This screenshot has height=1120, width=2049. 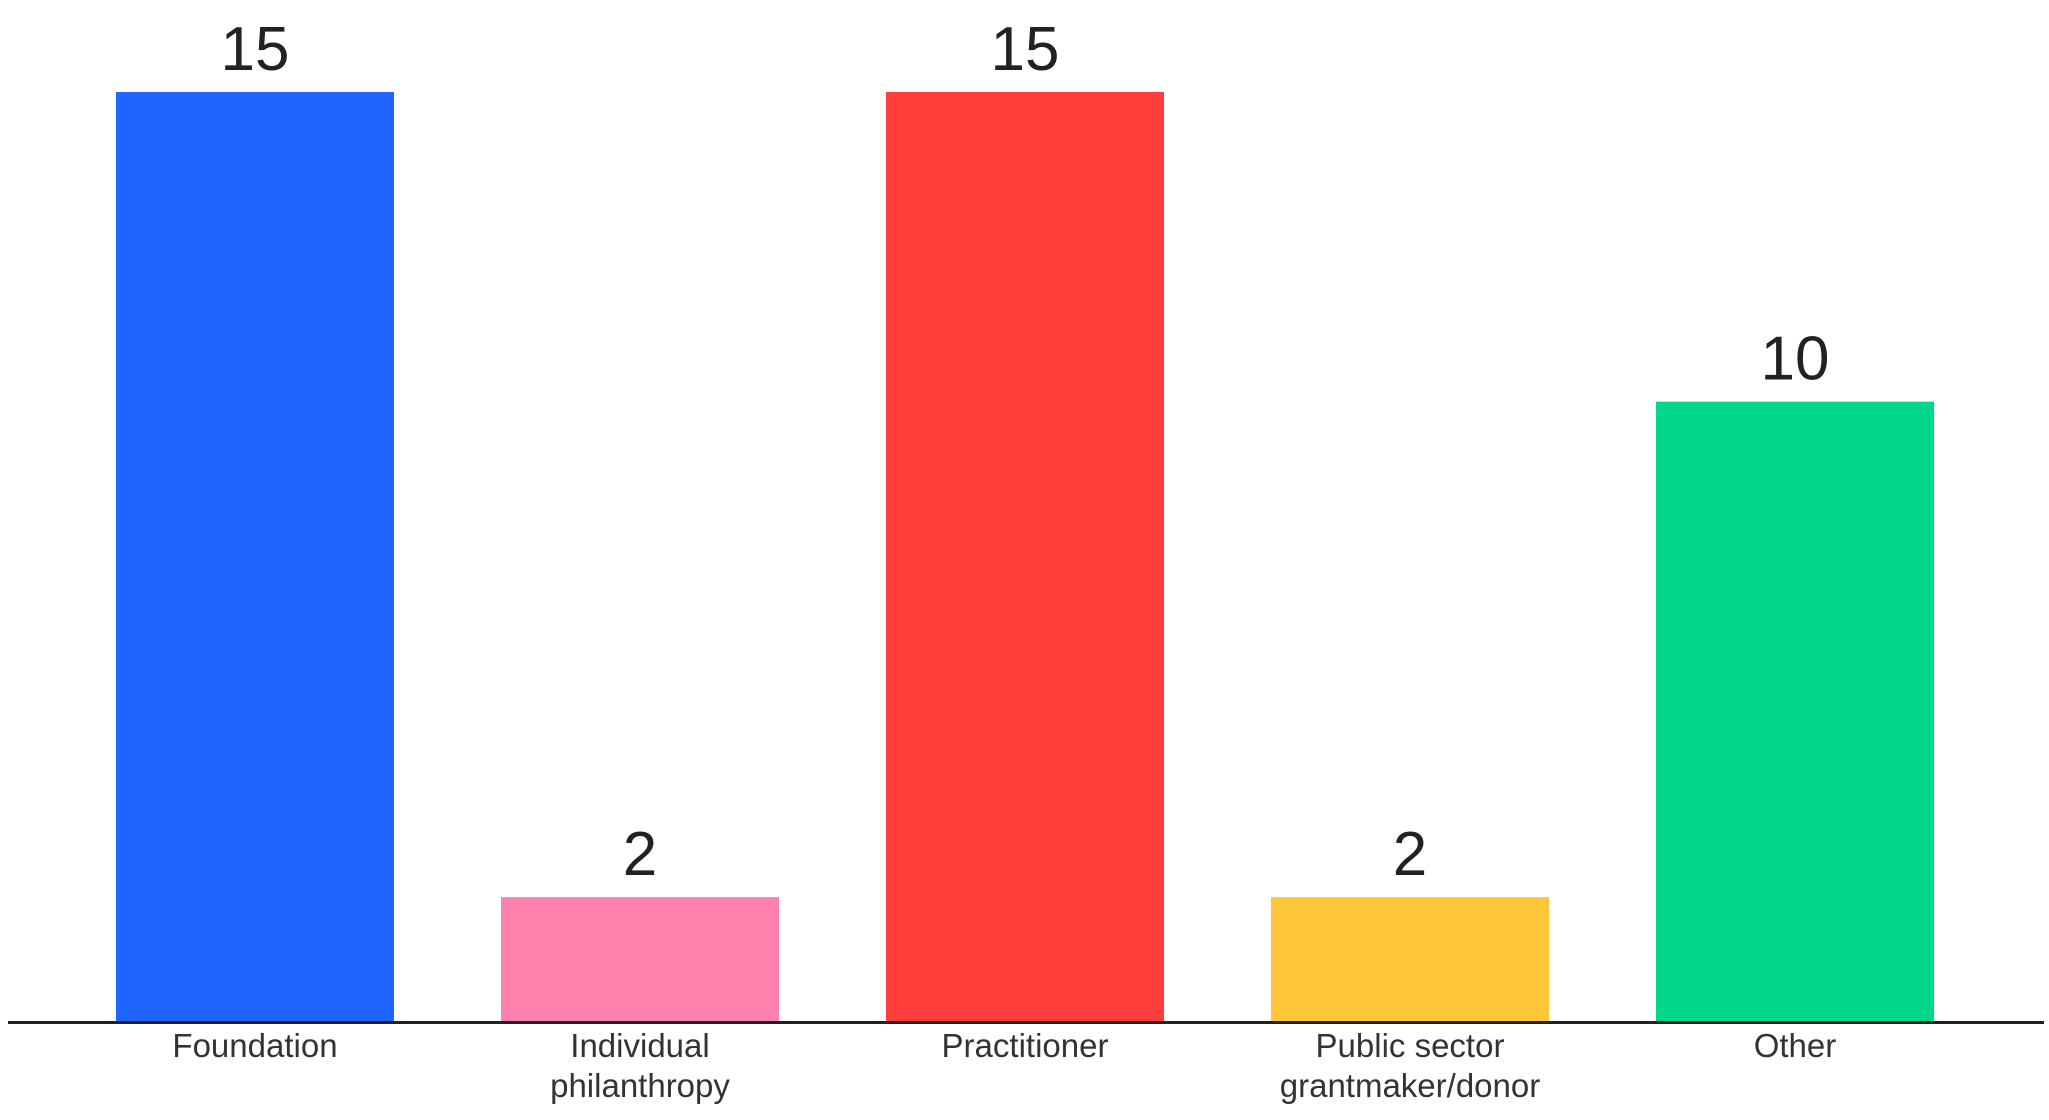 I want to click on category-label-line: Public sector, so click(x=1410, y=1045).